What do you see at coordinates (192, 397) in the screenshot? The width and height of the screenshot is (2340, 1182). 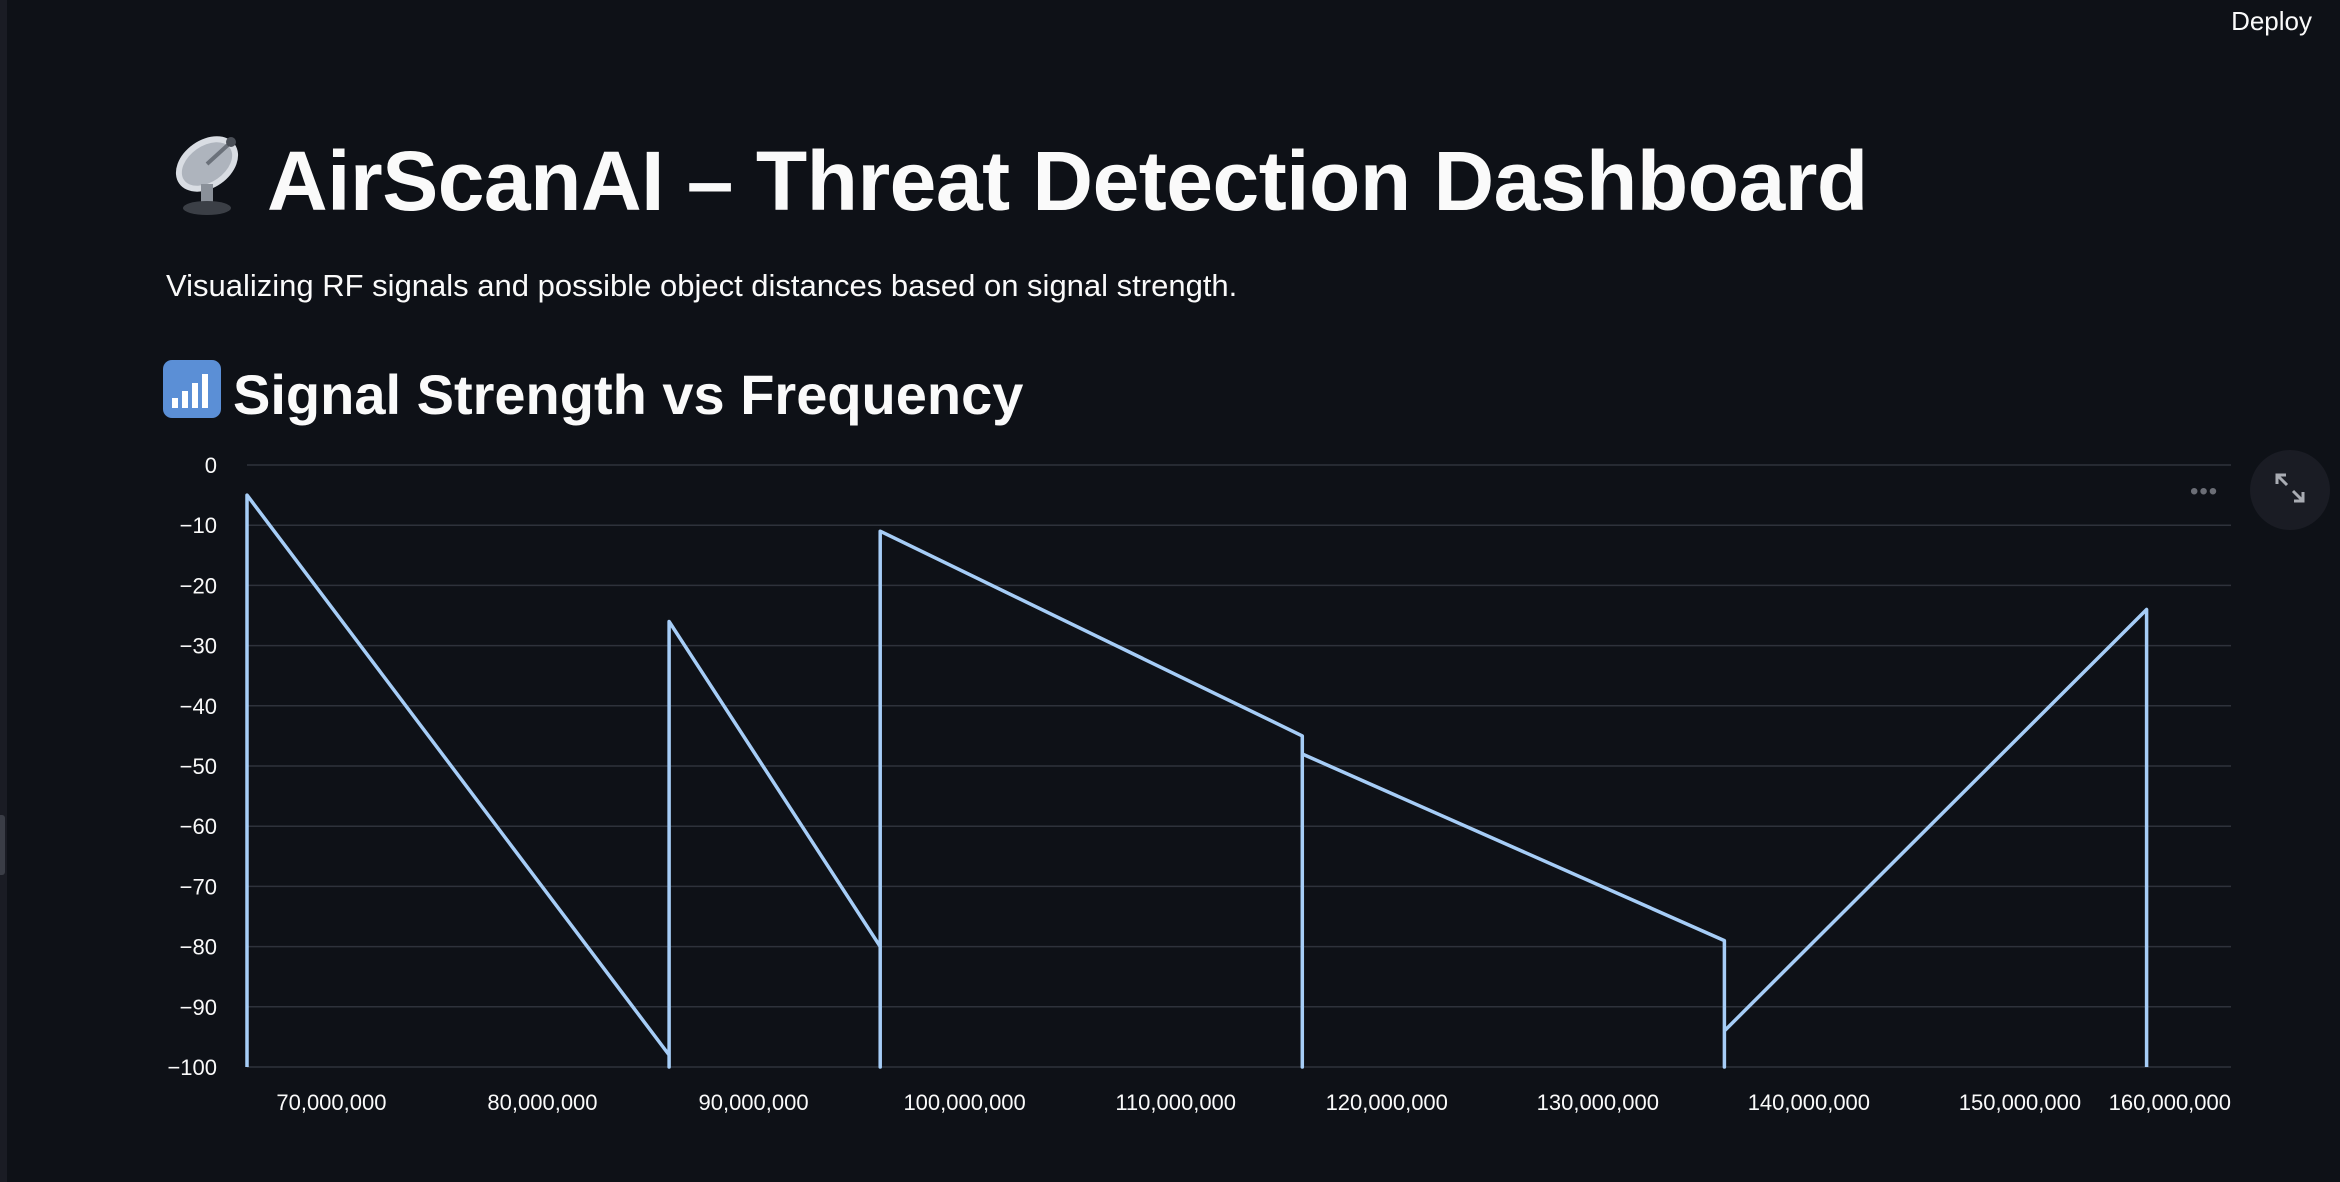 I see `signal-bars-icon` at bounding box center [192, 397].